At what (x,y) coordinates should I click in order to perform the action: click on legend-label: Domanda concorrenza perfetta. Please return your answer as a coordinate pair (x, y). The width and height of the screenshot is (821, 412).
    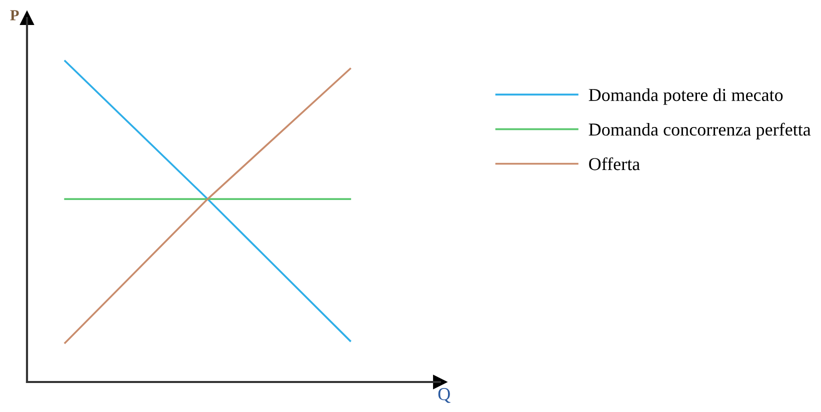
    Looking at the image, I should click on (699, 131).